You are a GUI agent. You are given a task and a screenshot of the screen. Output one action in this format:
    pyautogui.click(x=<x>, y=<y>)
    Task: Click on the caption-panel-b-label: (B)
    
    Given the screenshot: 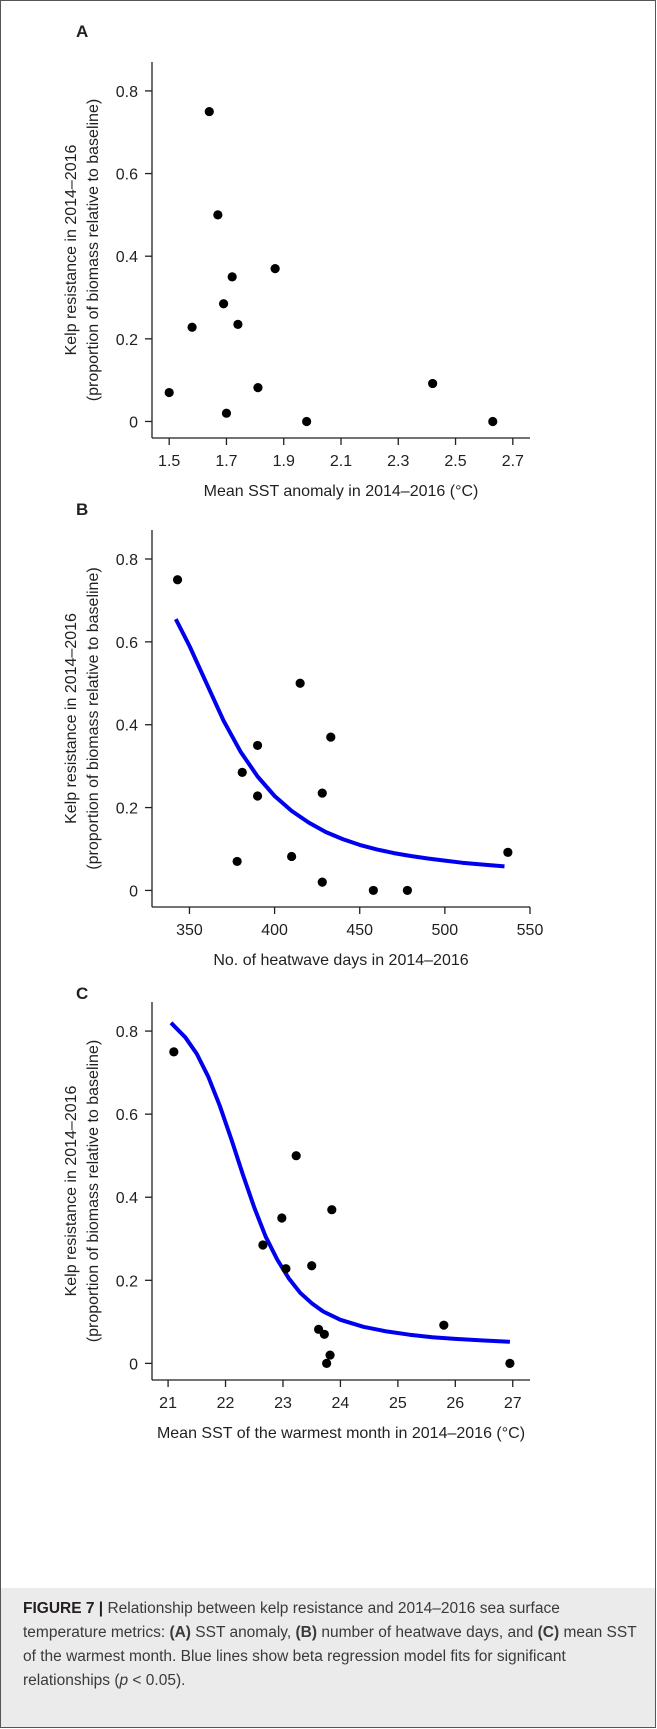 What is the action you would take?
    pyautogui.click(x=306, y=1632)
    